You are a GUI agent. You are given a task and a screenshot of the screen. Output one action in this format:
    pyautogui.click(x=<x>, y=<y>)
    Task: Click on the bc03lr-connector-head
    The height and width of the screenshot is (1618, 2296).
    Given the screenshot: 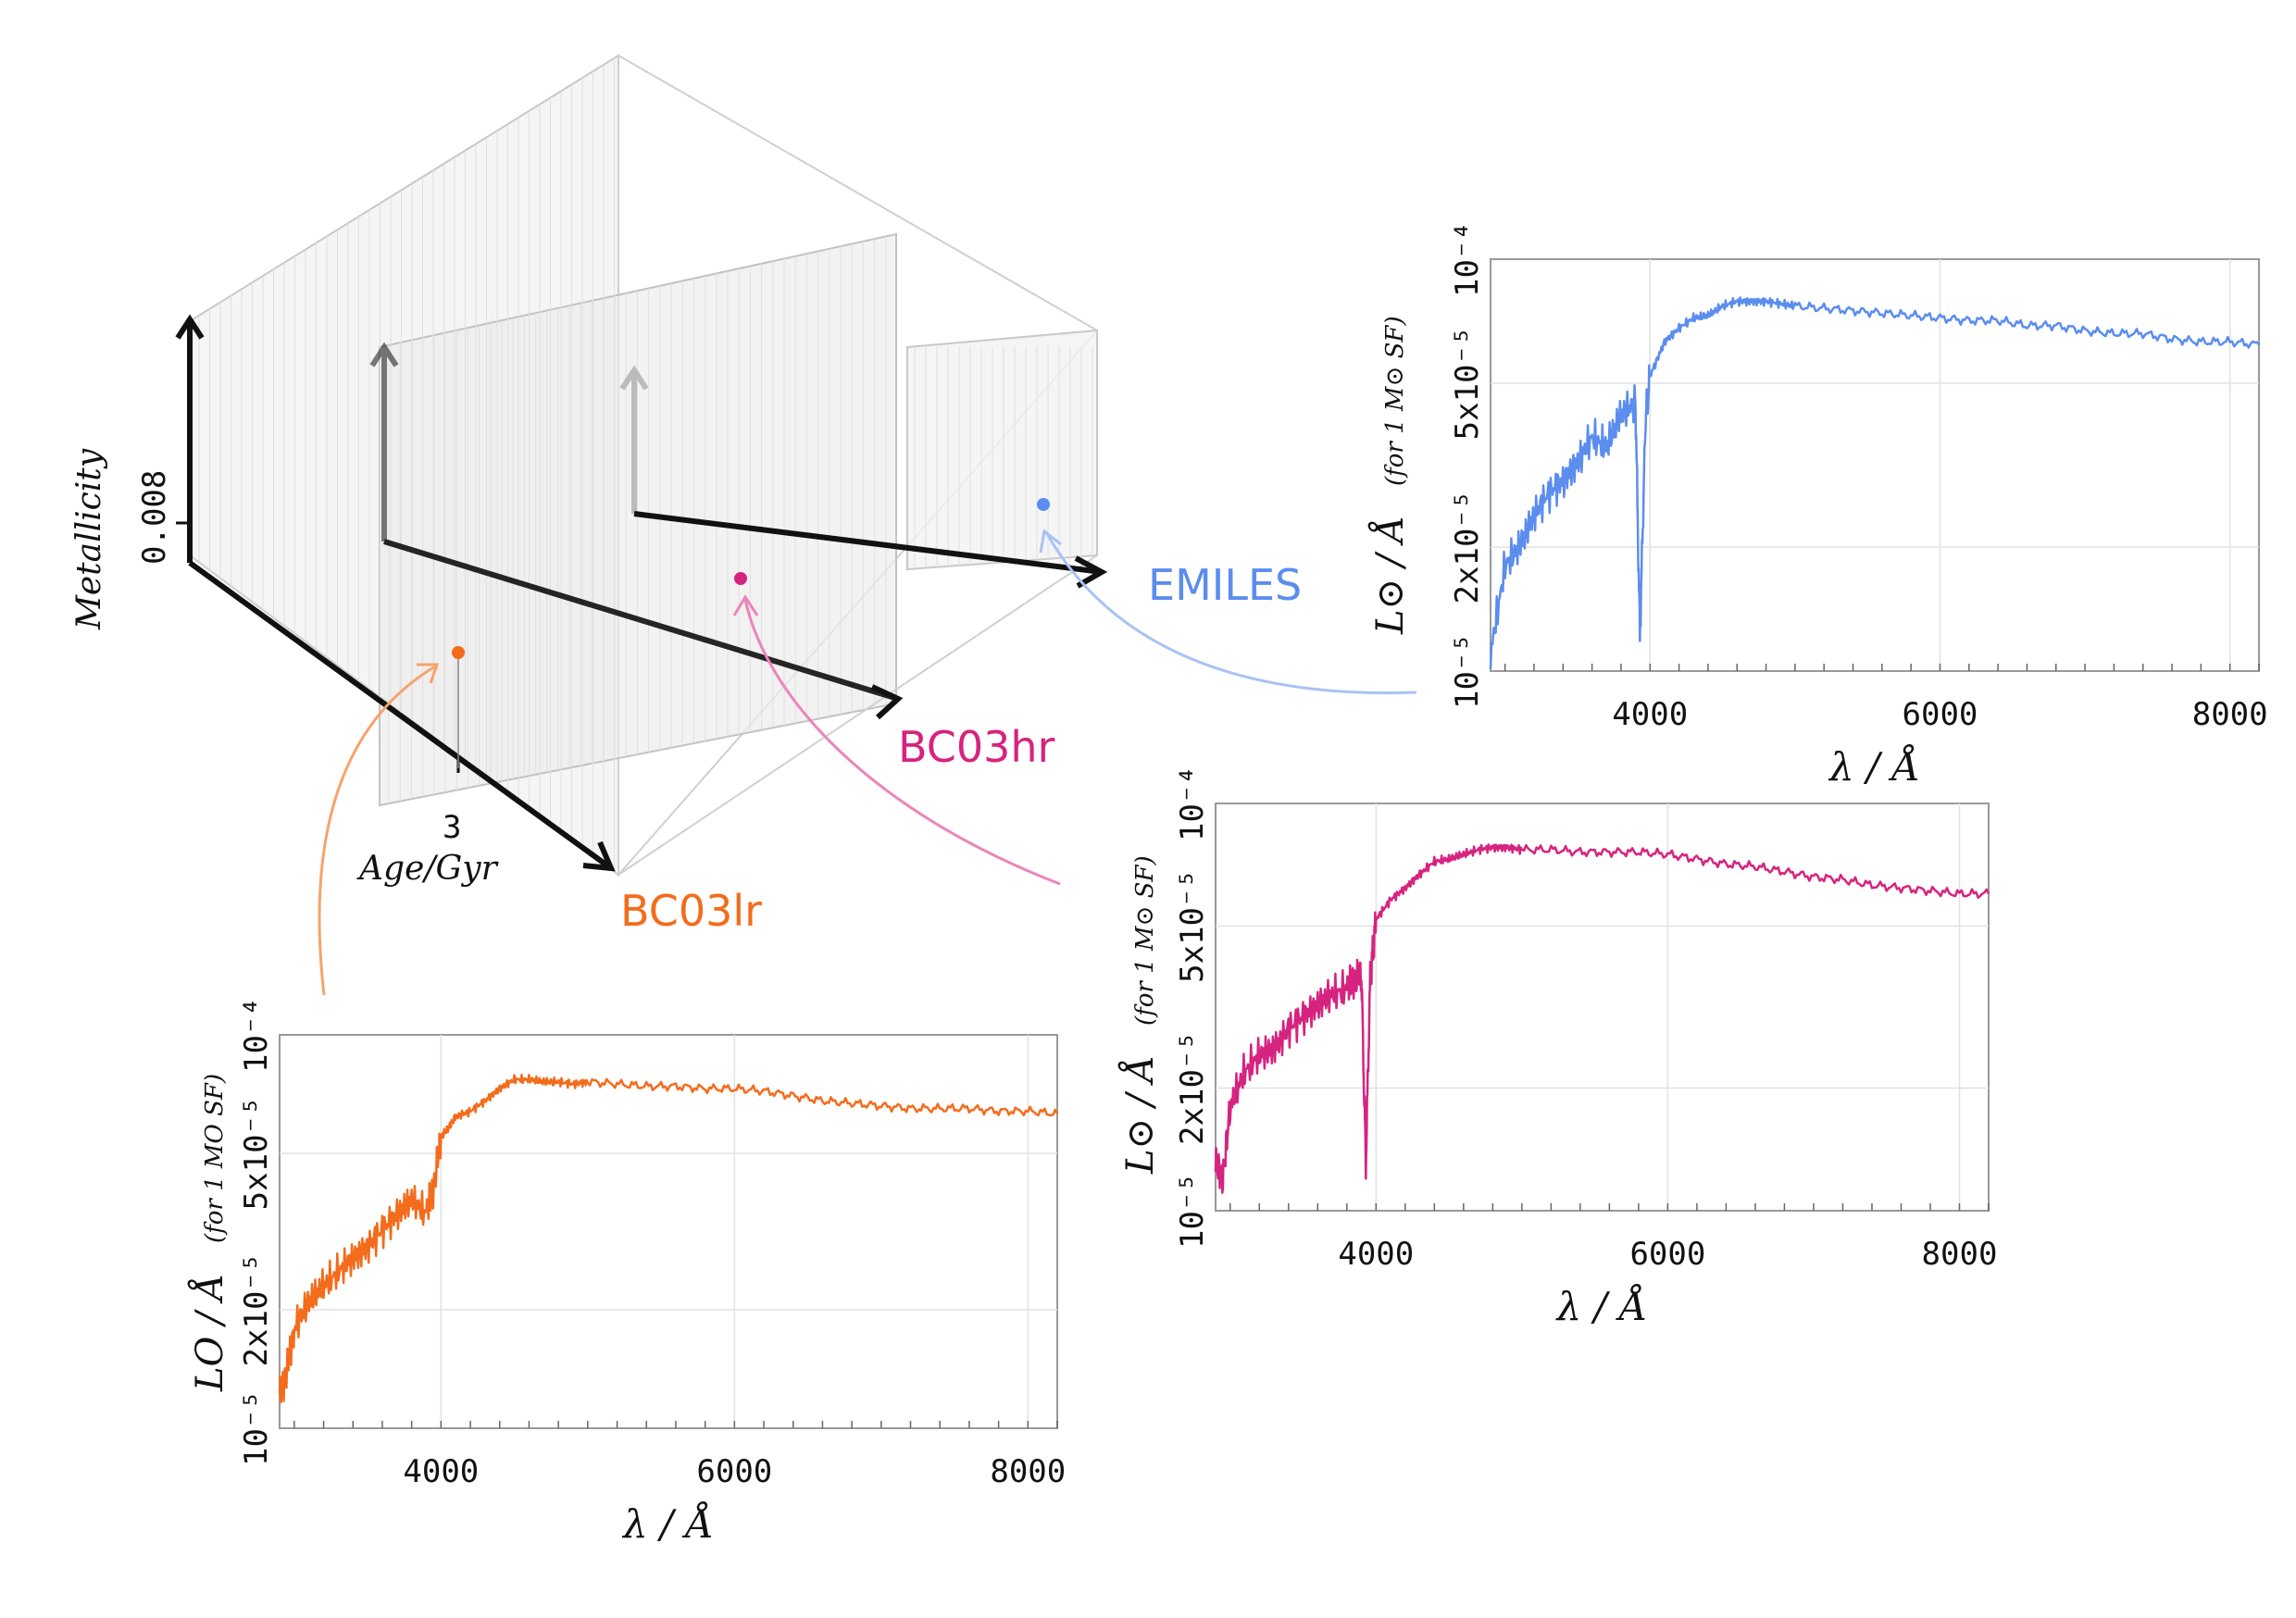 What is the action you would take?
    pyautogui.click(x=428, y=673)
    